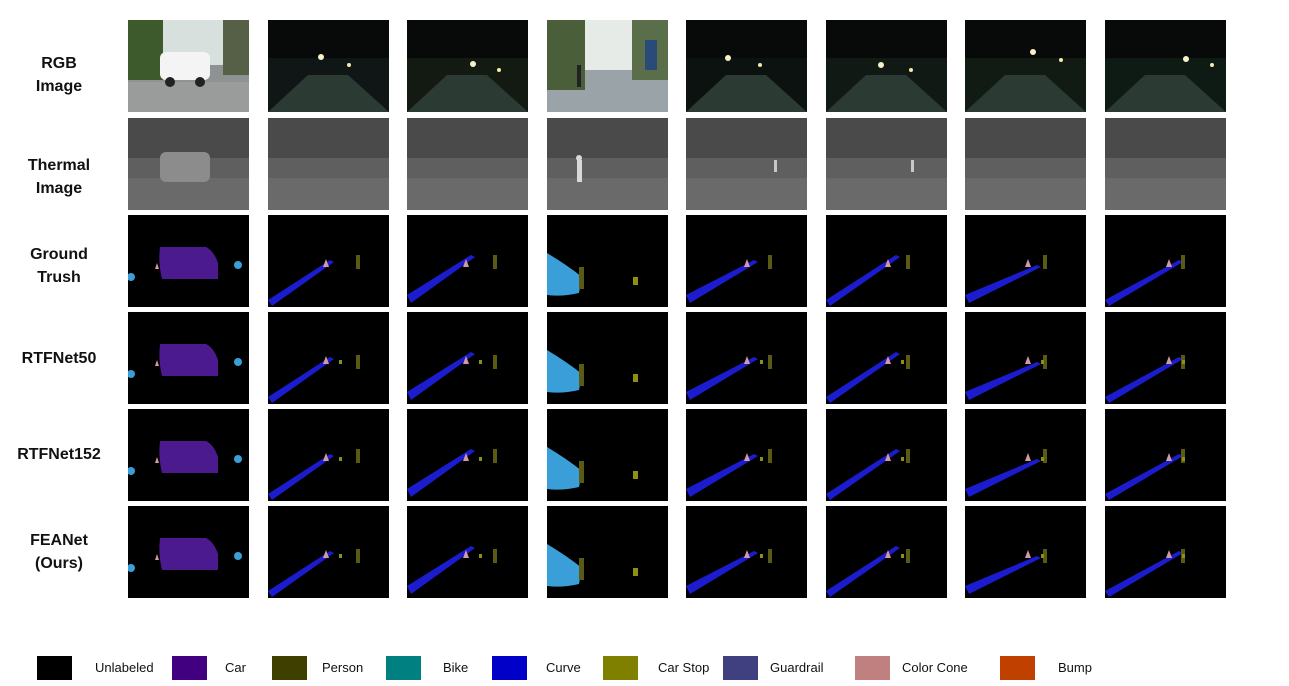 This screenshot has height=686, width=1289. I want to click on legend-swatch-color-cone, so click(872, 668).